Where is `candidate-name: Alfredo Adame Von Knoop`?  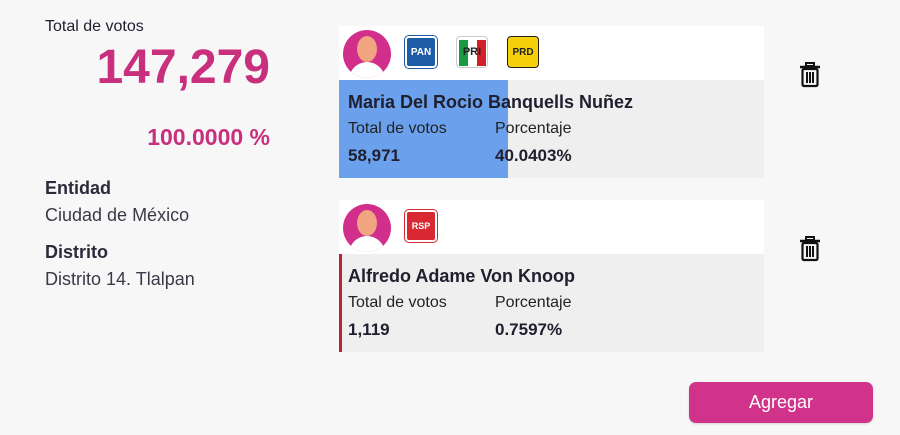 candidate-name: Alfredo Adame Von Knoop is located at coordinates (461, 276).